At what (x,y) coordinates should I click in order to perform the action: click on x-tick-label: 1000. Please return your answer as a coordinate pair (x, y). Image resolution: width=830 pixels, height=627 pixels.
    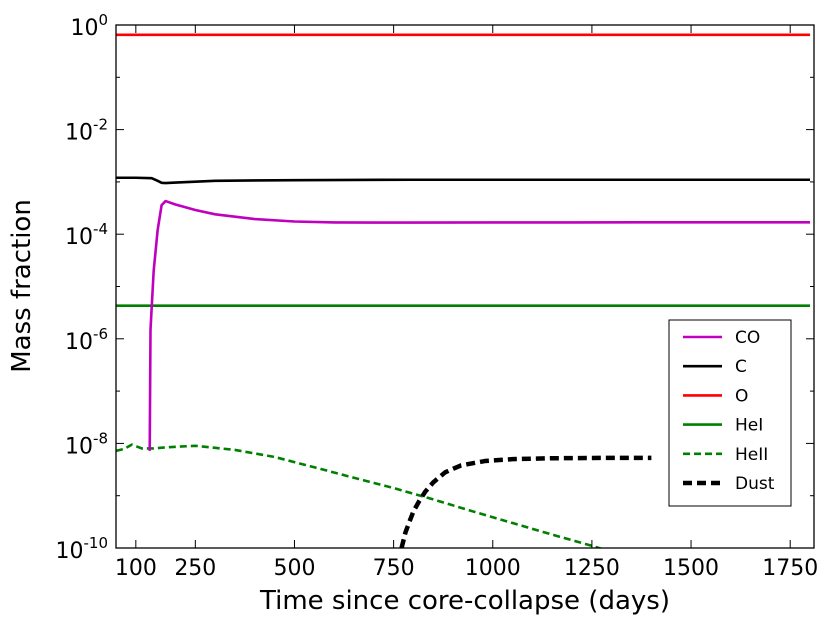
    Looking at the image, I should click on (493, 568).